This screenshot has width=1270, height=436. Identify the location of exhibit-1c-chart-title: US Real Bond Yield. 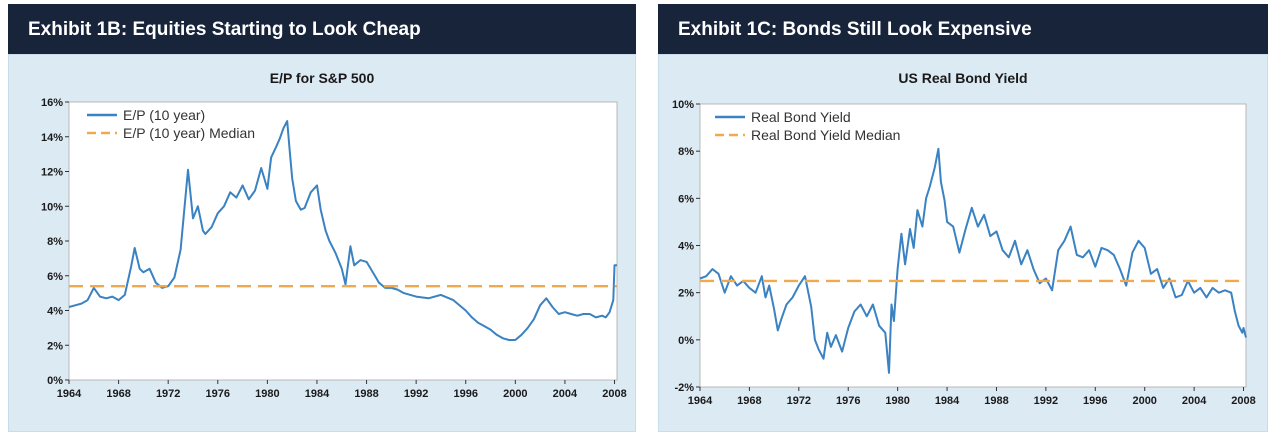
(963, 78).